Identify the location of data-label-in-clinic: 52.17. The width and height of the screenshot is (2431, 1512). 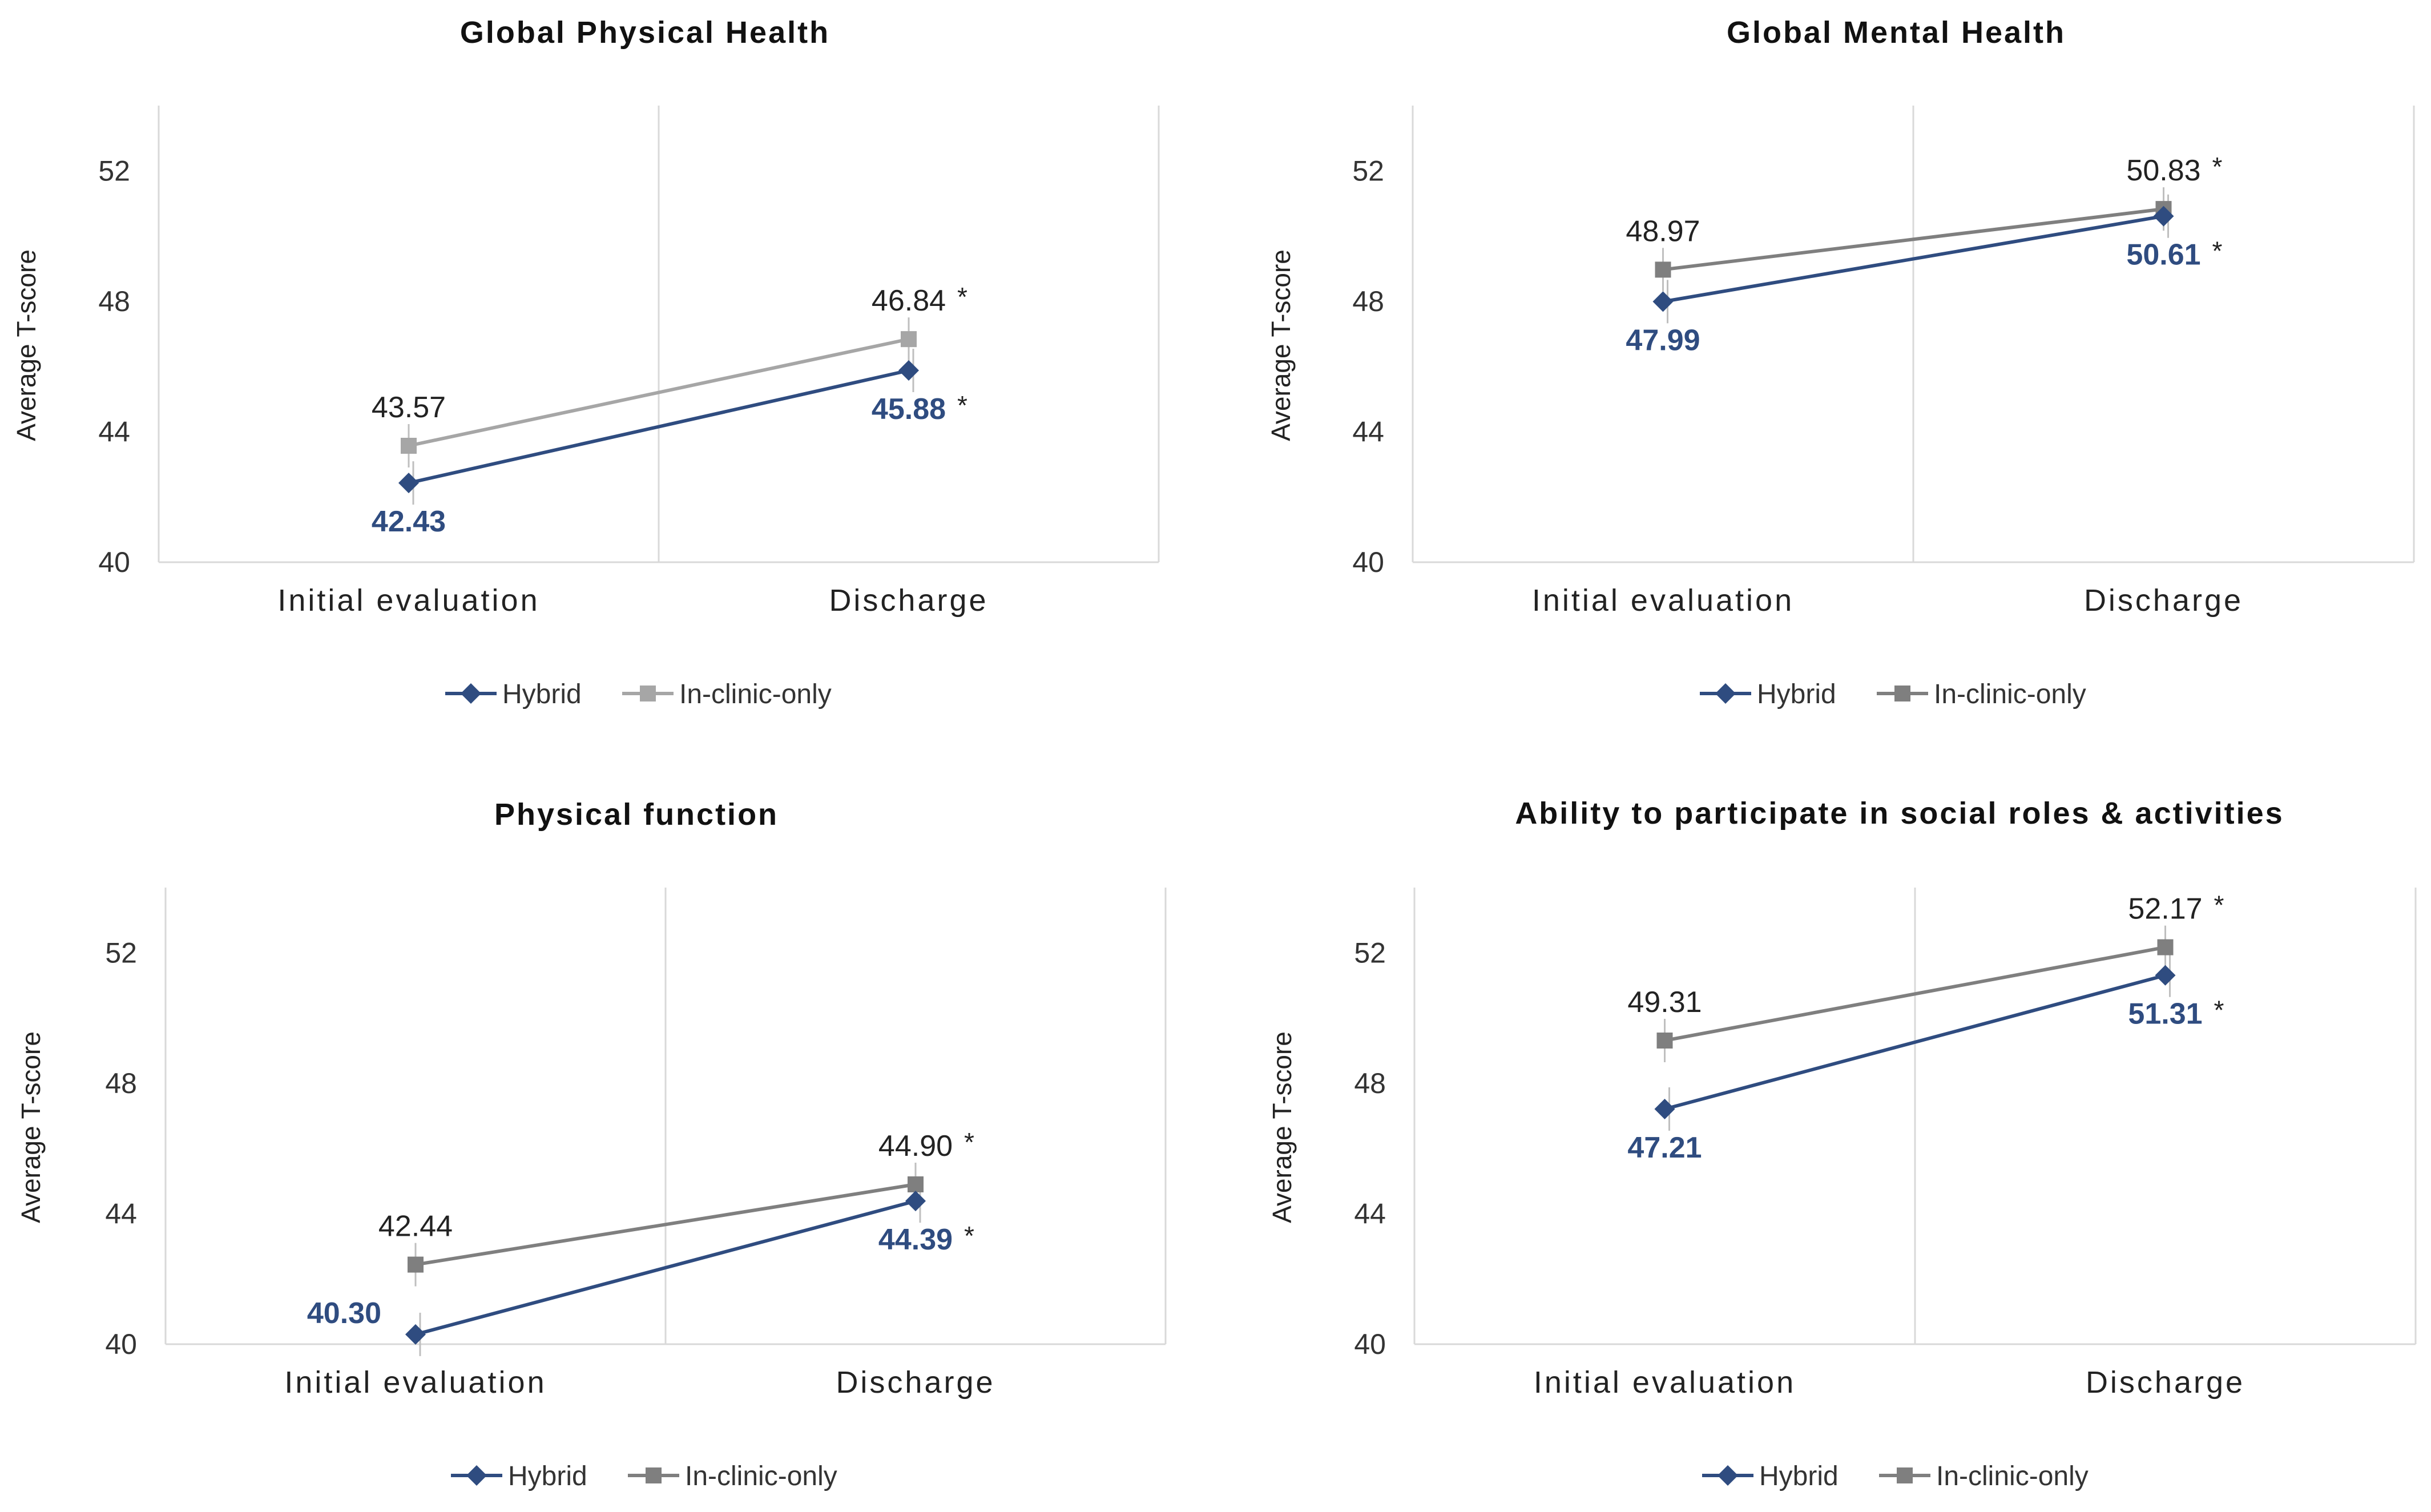
(2165, 909).